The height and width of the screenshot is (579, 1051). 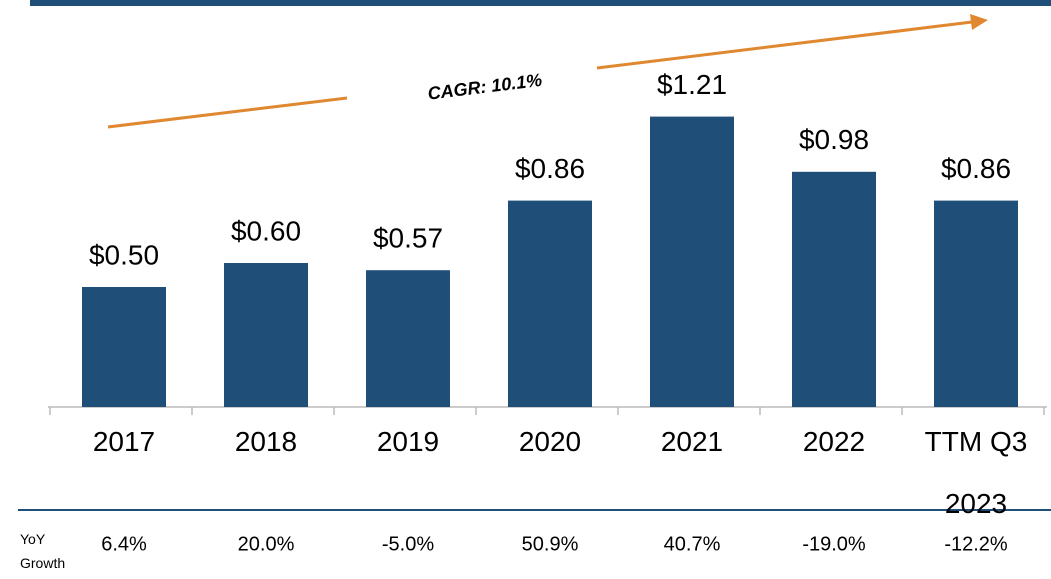 What do you see at coordinates (266, 441) in the screenshot?
I see `x-tick-label: 2018` at bounding box center [266, 441].